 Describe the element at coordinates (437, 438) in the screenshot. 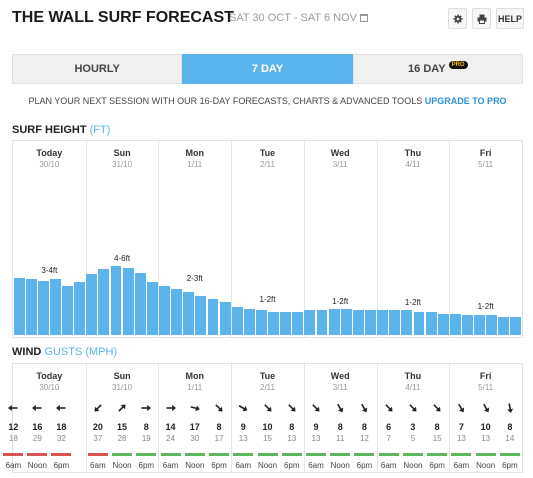

I see `wind-gust: 15` at that location.